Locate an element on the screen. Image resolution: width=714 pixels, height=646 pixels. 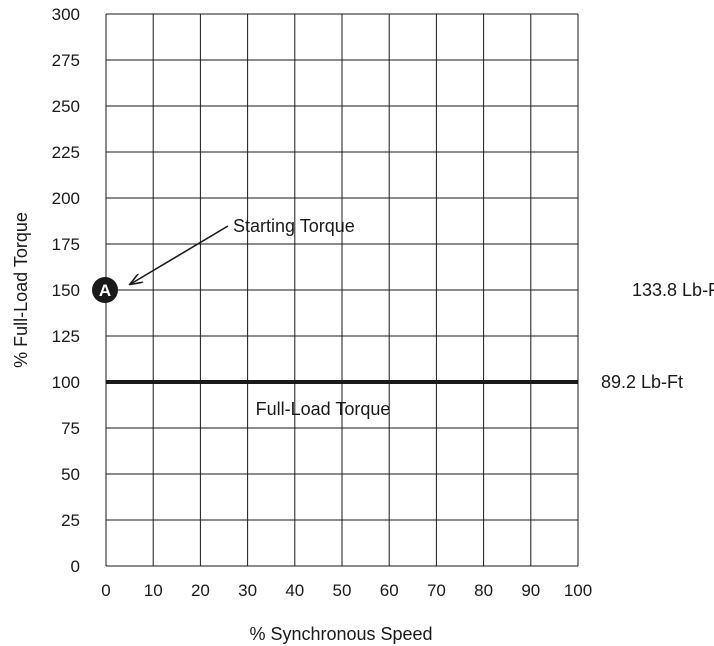
y-tick-label: 75 is located at coordinates (70, 428).